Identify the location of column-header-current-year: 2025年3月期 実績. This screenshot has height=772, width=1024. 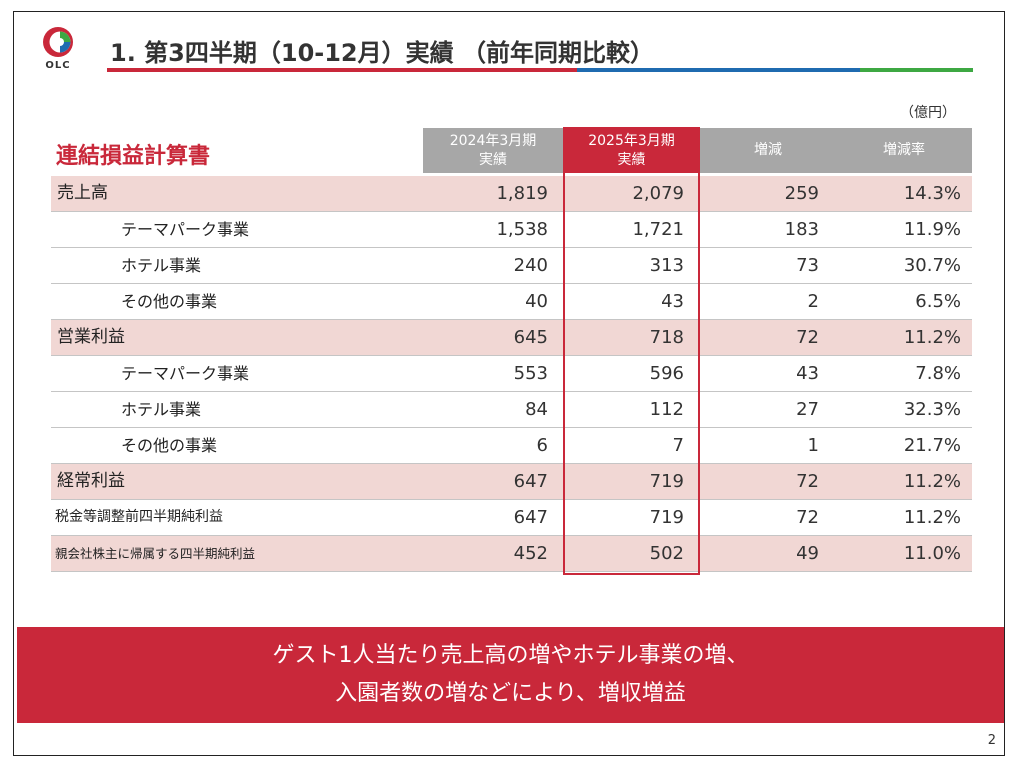
(631, 150).